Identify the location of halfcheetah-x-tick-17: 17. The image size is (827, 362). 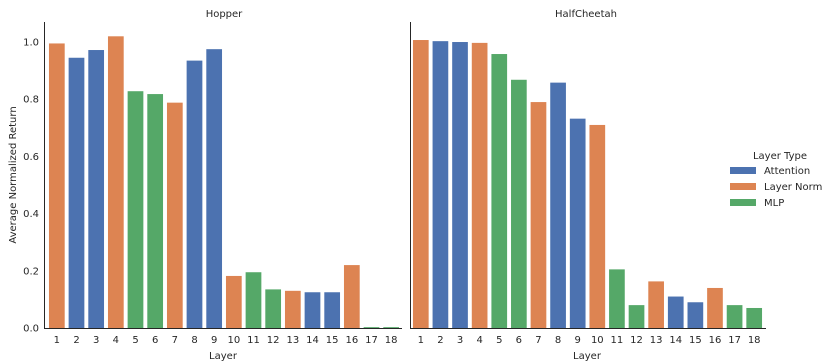
(734, 340).